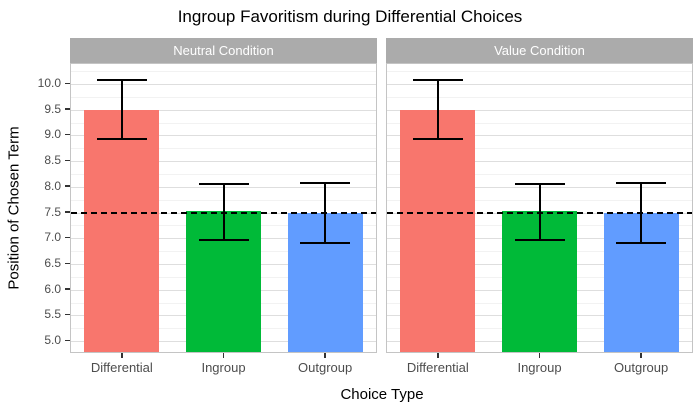 The height and width of the screenshot is (410, 700). I want to click on x-axis-neutral: Differential Ingroup Outgroup, so click(223, 365).